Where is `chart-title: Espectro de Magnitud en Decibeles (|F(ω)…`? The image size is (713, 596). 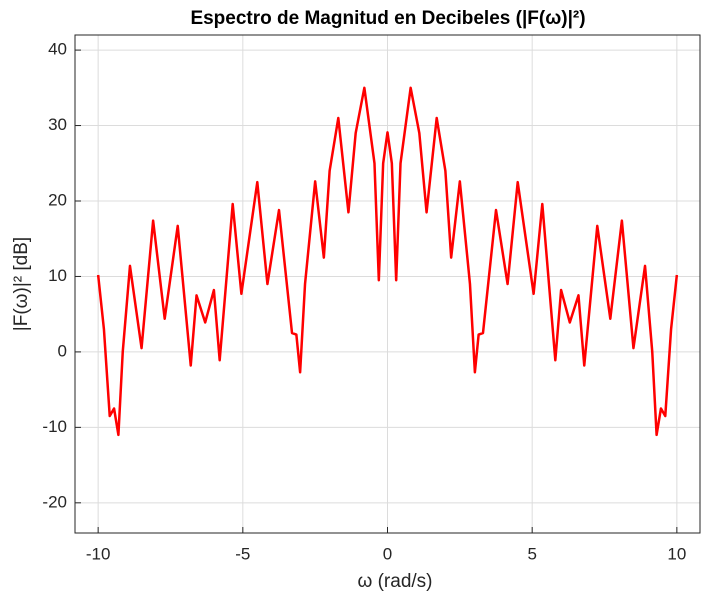
chart-title: Espectro de Magnitud en Decibeles (|F(ω)… is located at coordinates (387, 18).